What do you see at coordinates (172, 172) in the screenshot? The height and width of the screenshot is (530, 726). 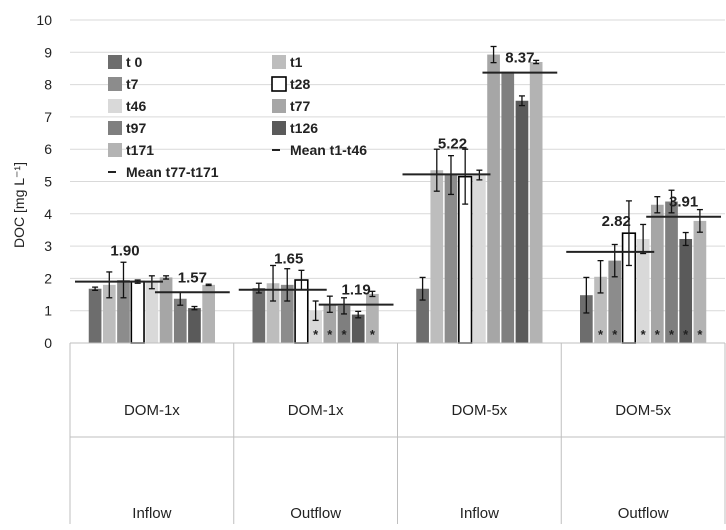 I see `legend-label: Mean t77-t171` at bounding box center [172, 172].